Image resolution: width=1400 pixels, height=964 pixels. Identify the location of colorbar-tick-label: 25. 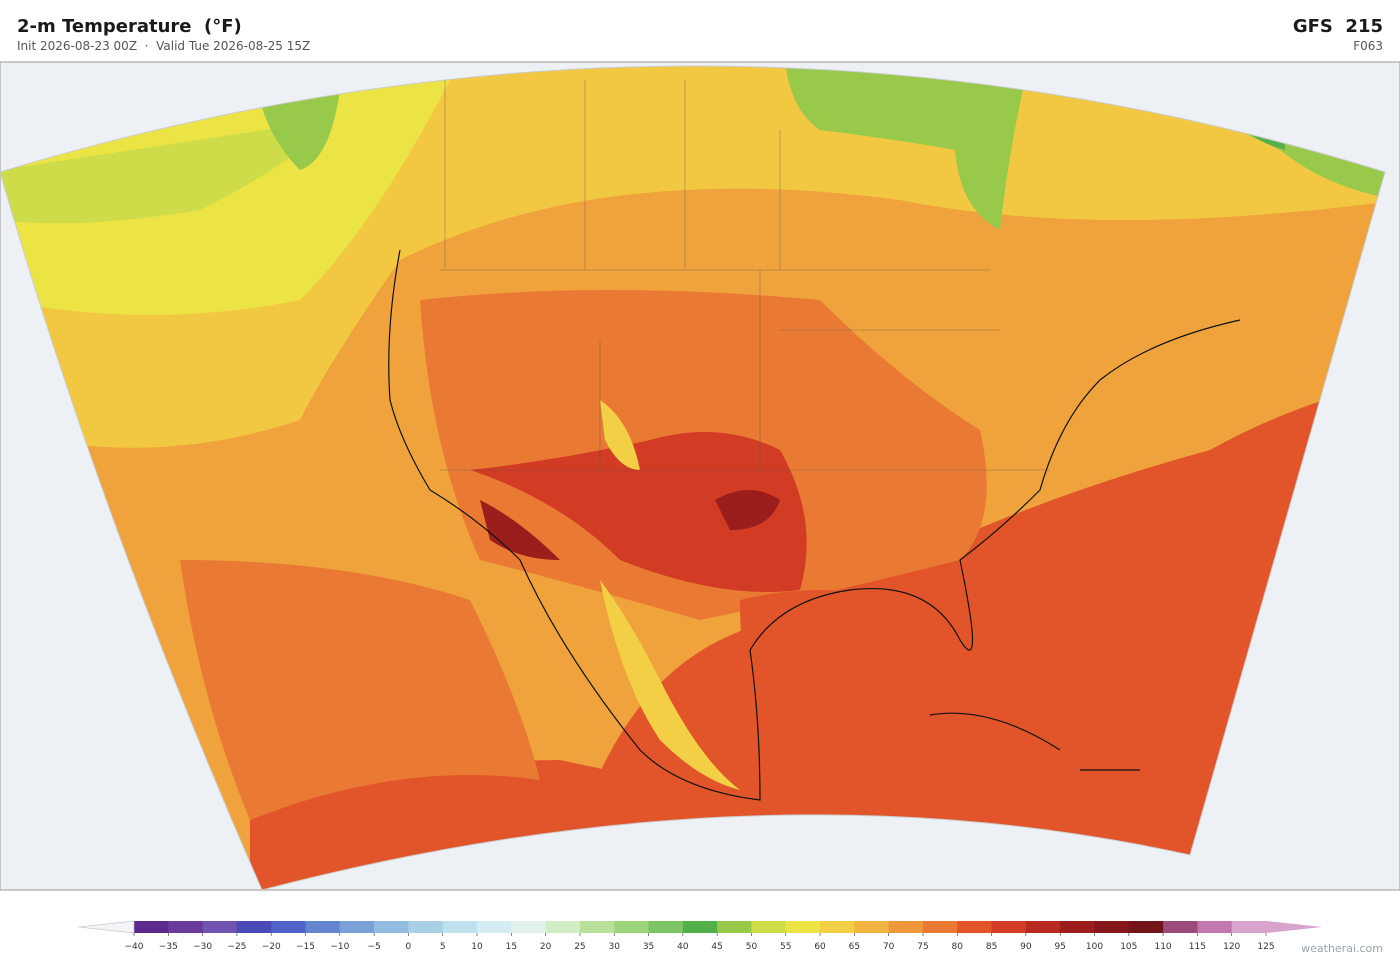
(579, 947).